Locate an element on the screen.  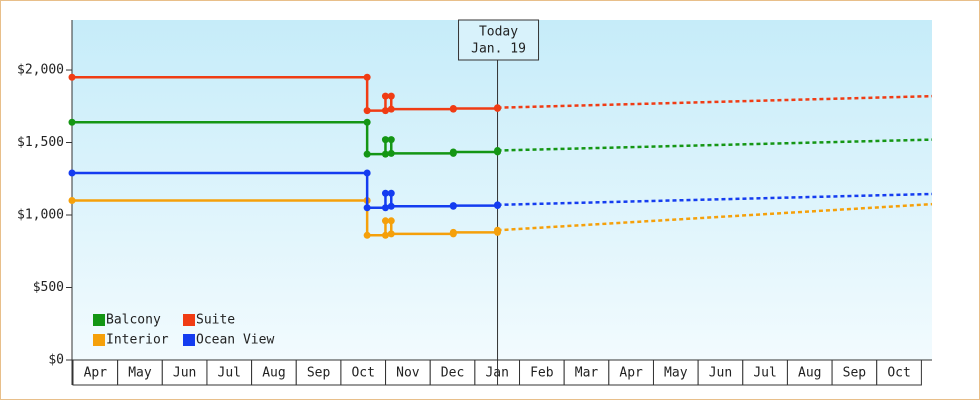
today-label: Jan. 19 is located at coordinates (498, 49).